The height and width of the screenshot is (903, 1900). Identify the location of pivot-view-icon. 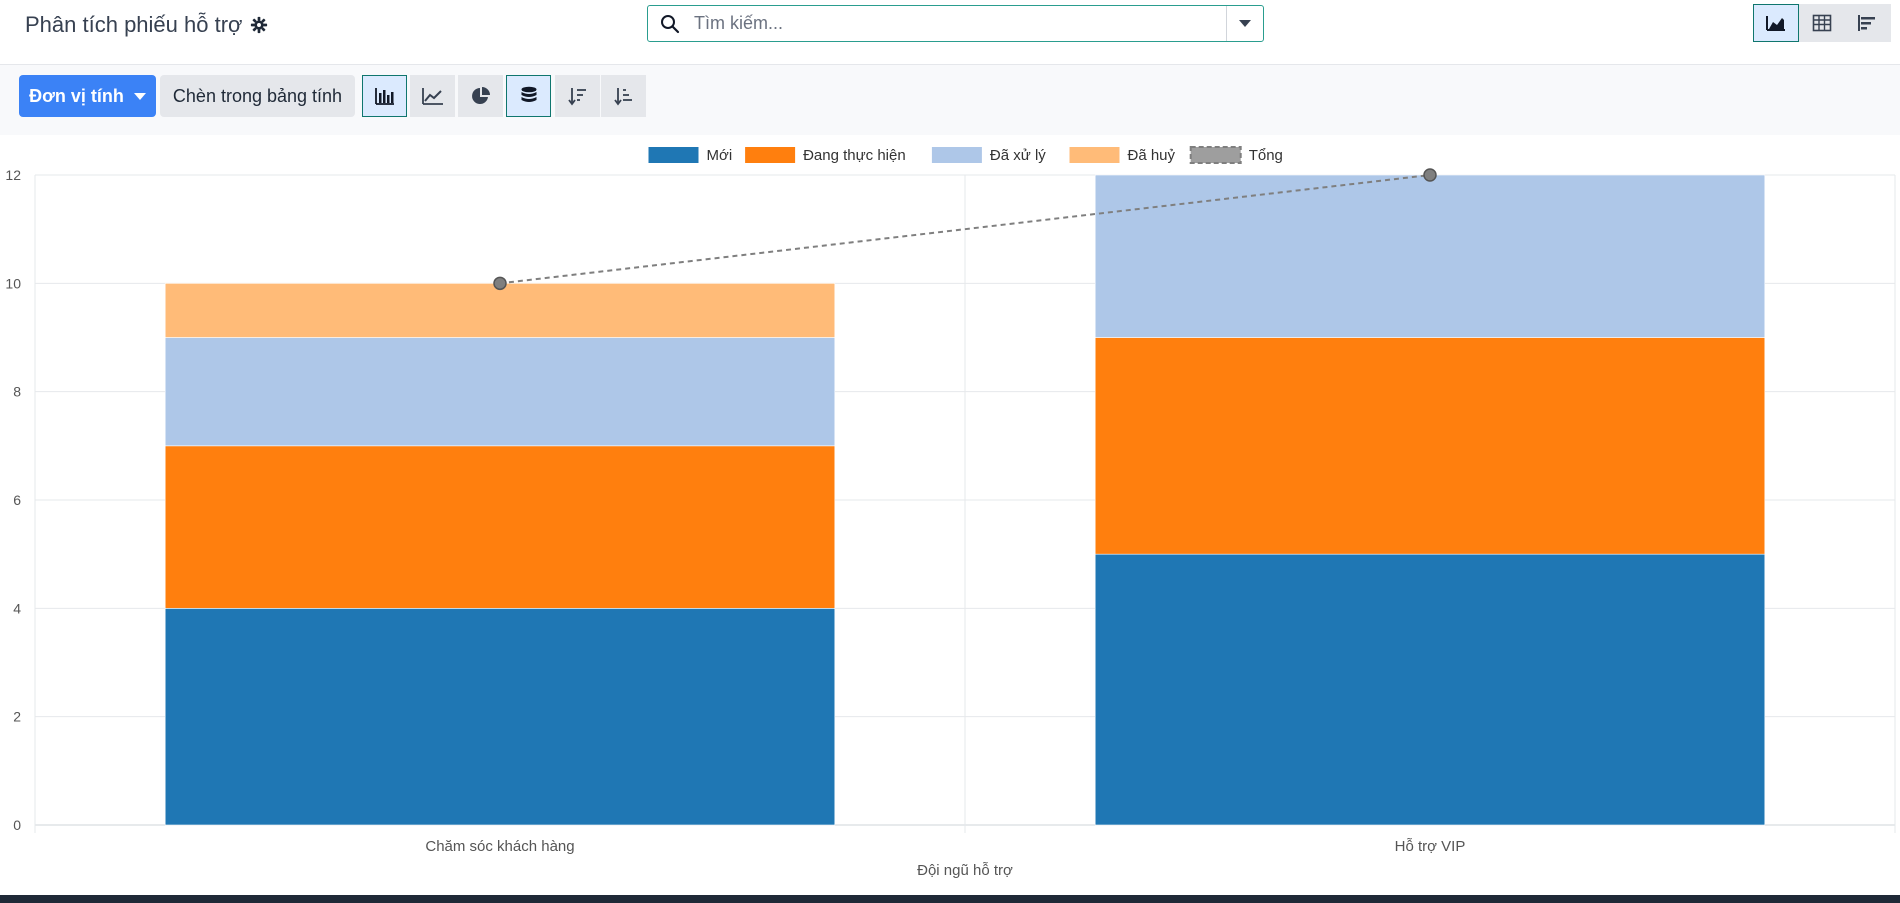
(1822, 23).